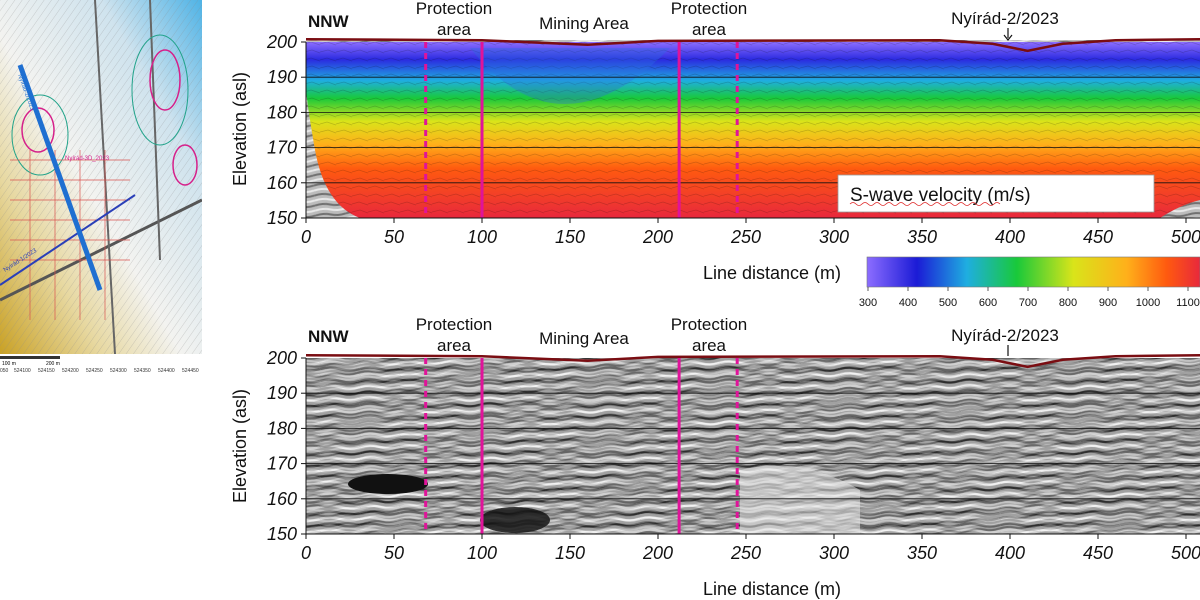 The height and width of the screenshot is (600, 1200). I want to click on seismic-y-ticks: 200 190 180 170 160 150, so click(286, 446).